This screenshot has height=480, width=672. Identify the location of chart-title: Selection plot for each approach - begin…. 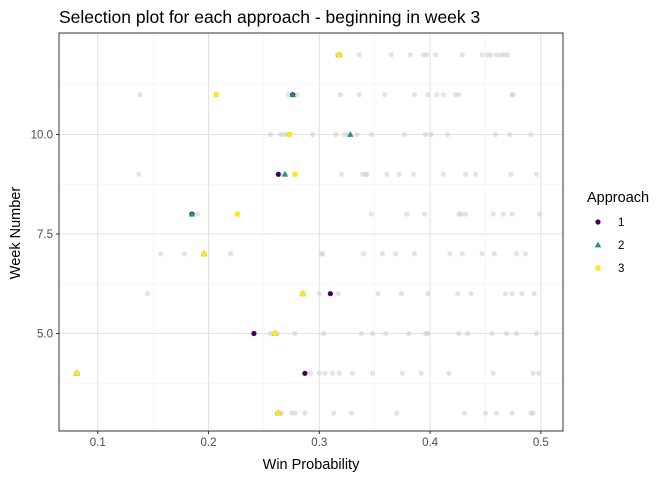
(269, 17).